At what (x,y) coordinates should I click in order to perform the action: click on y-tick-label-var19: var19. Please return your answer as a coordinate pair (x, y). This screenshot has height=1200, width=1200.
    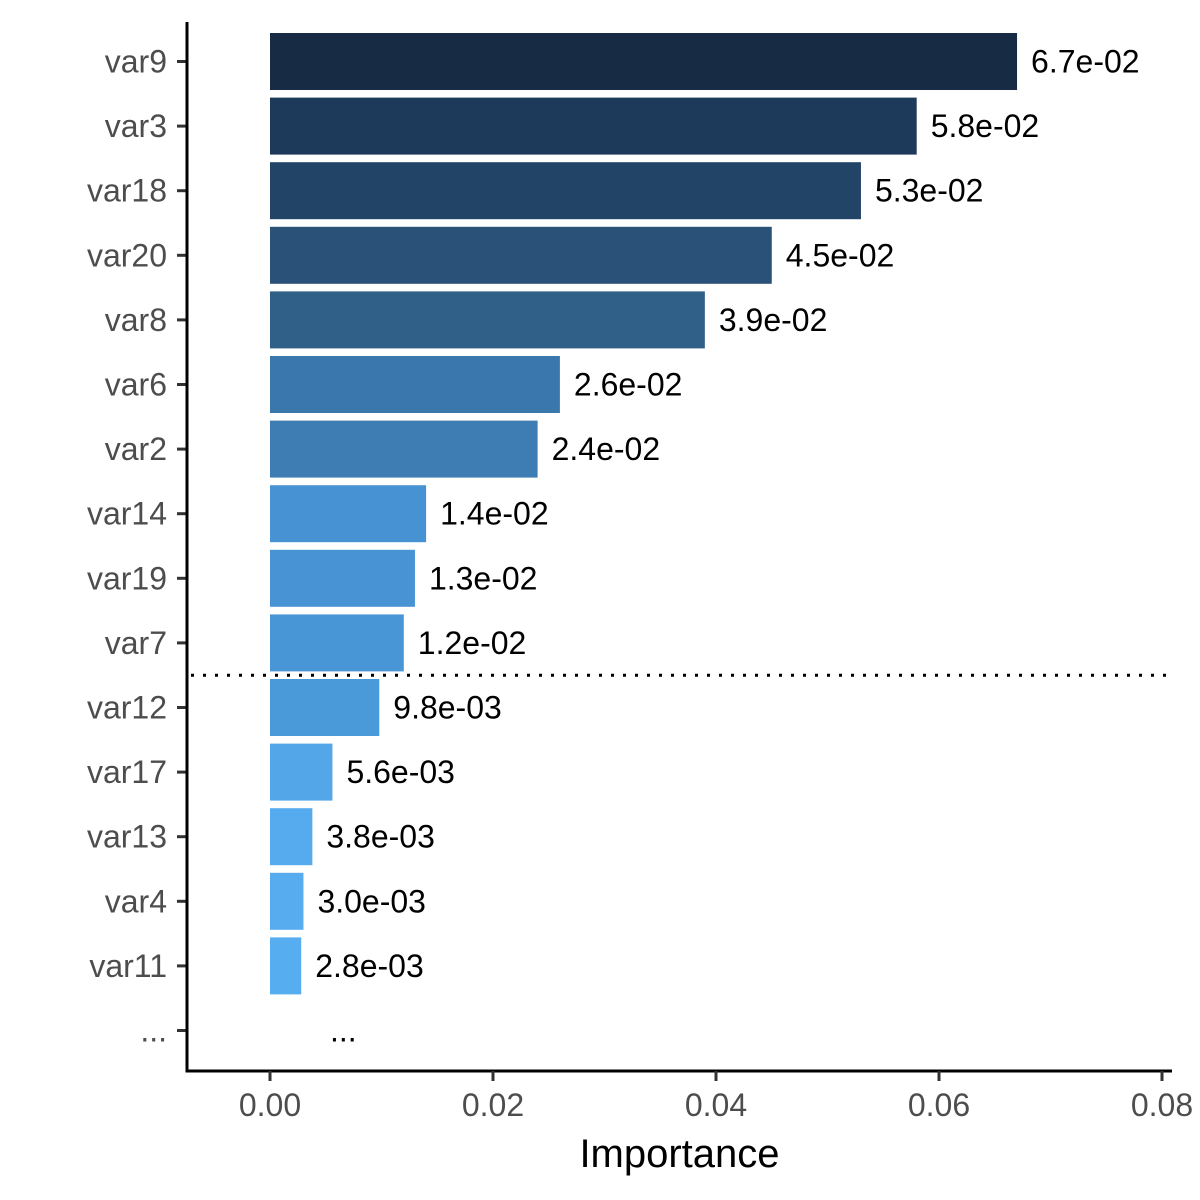
    Looking at the image, I should click on (127, 578).